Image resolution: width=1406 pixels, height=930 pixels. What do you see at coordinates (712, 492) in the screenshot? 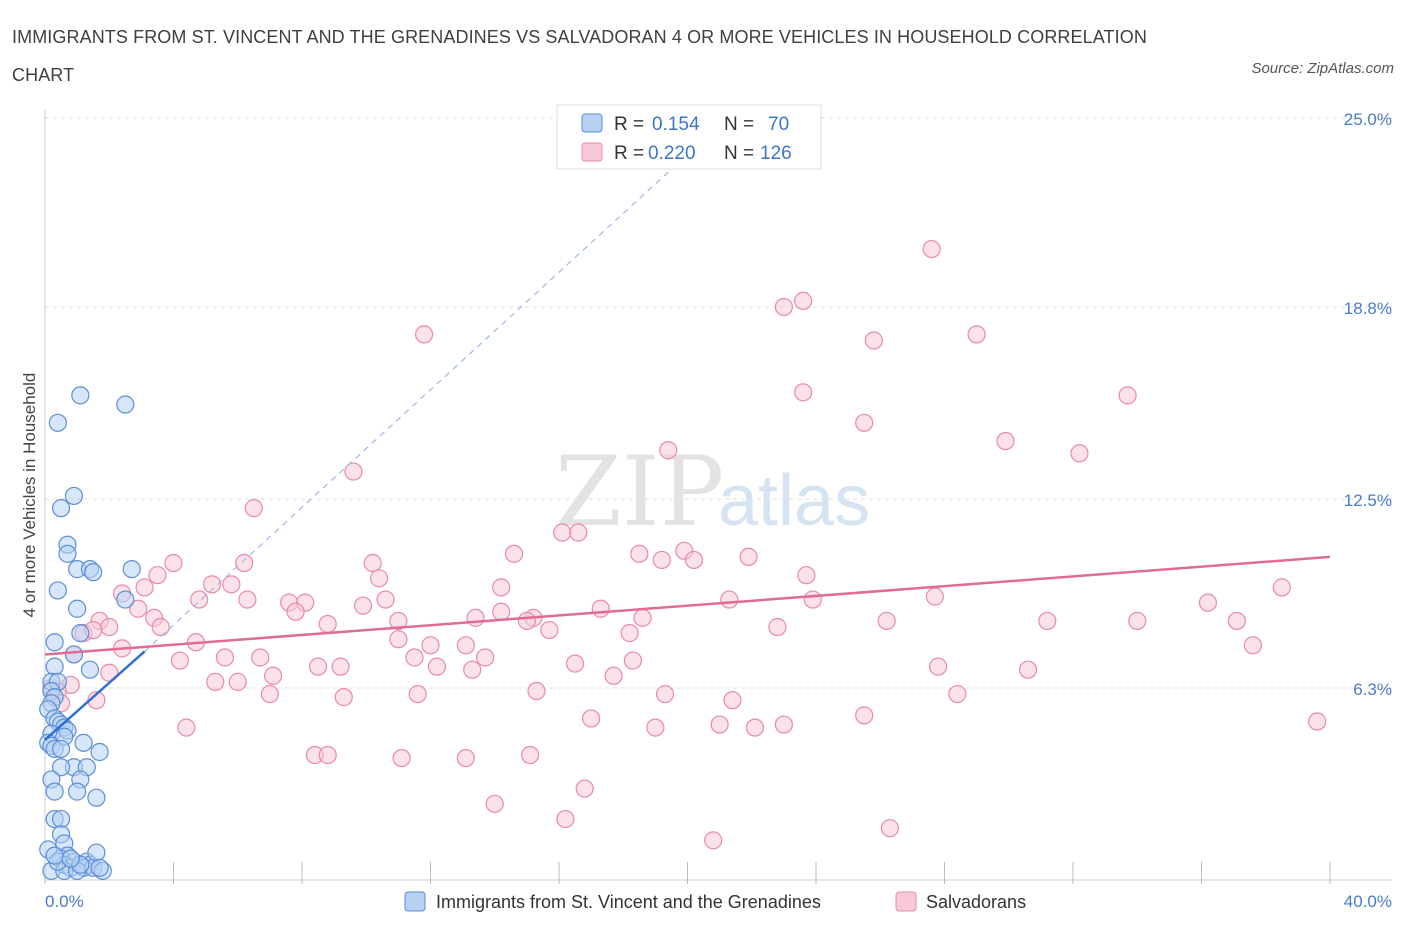
I see `watermark: ZIP atlas` at bounding box center [712, 492].